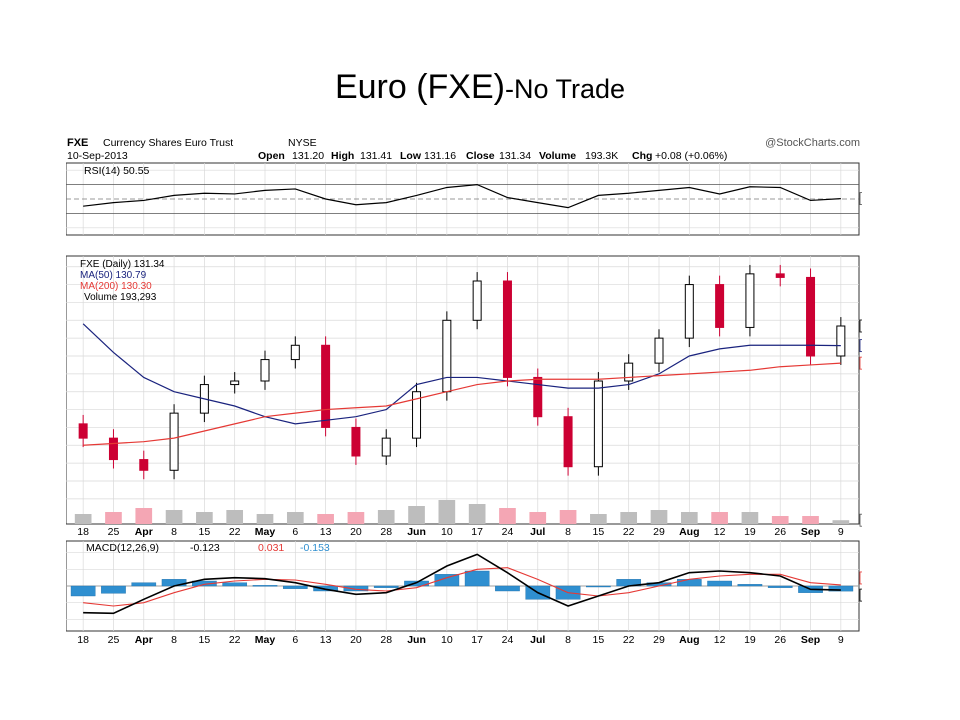 This screenshot has height=720, width=960. Describe the element at coordinates (462, 587) in the screenshot. I see `macd-signal-line` at that location.